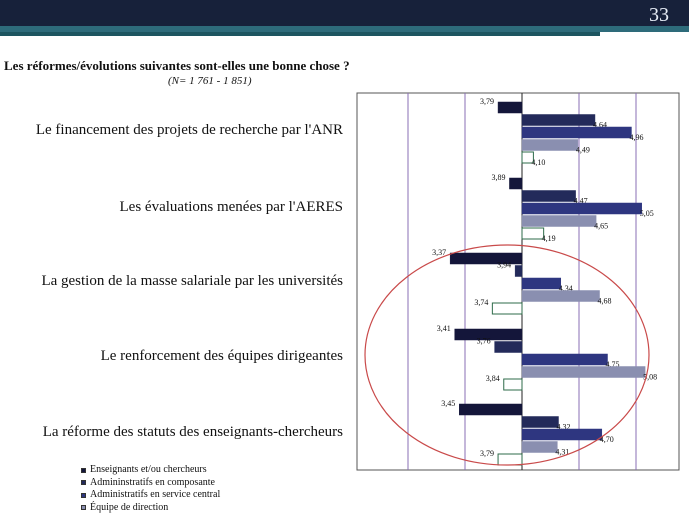 This screenshot has height=517, width=689. I want to click on data-label: 3,94, so click(504, 265).